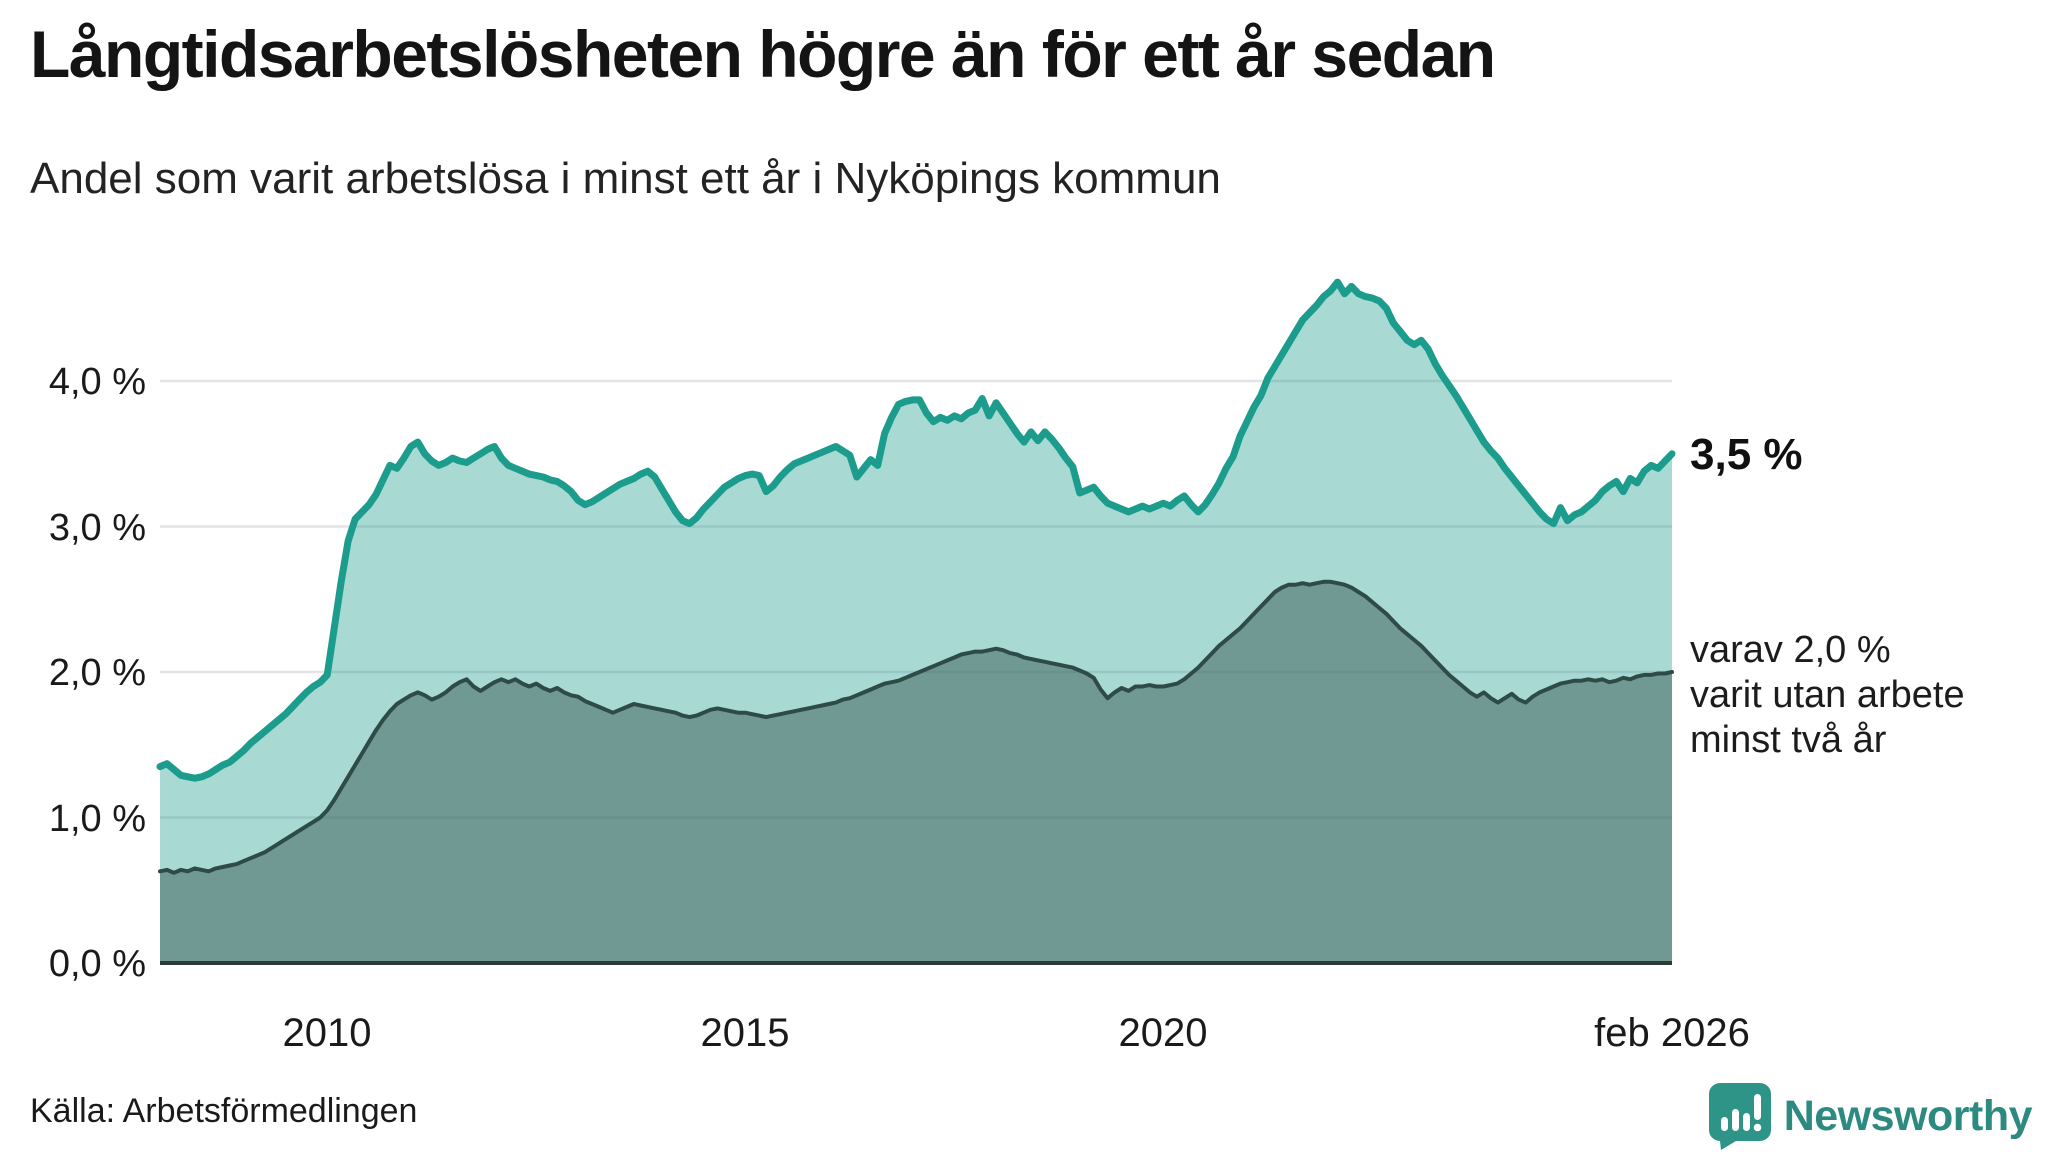  Describe the element at coordinates (97, 382) in the screenshot. I see `y-tick-label: 4,0 %` at that location.